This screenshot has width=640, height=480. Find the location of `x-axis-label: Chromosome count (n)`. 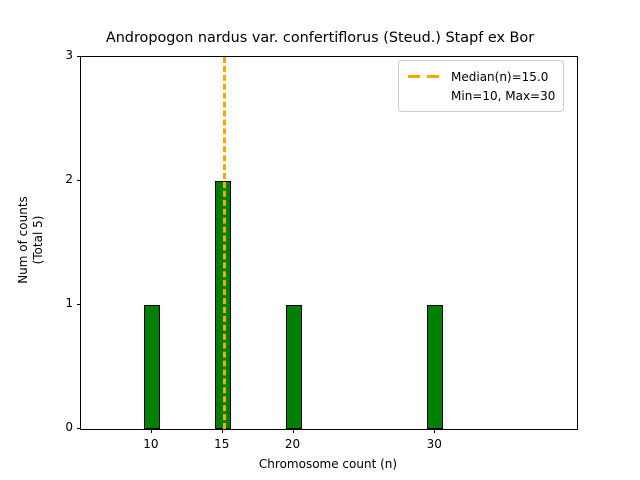

x-axis-label: Chromosome count (n) is located at coordinates (328, 464).